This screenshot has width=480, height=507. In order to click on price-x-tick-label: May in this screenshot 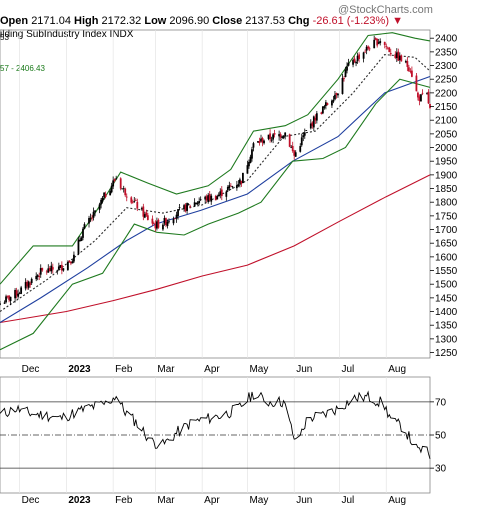, I will do `click(258, 369)`.